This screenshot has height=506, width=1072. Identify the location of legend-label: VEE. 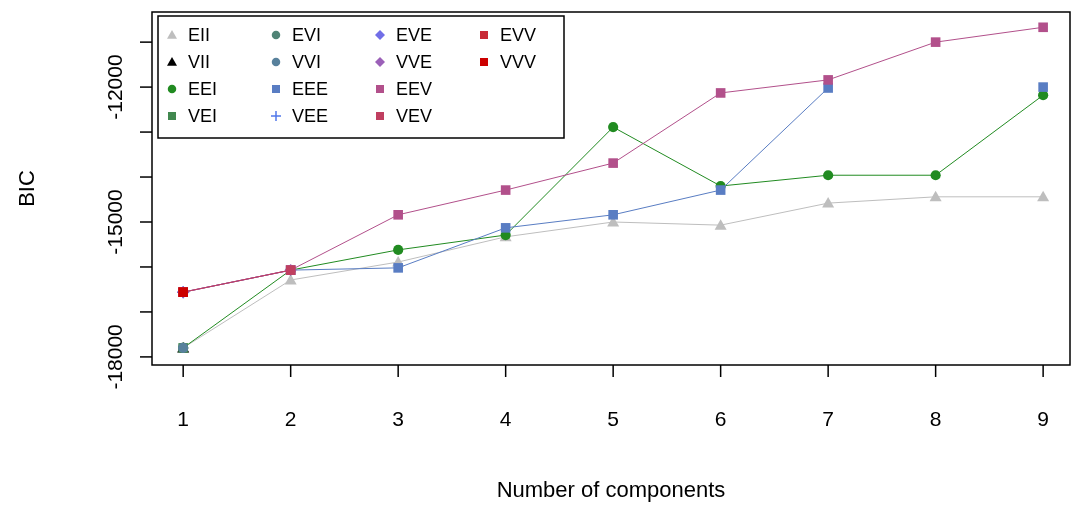
(310, 116).